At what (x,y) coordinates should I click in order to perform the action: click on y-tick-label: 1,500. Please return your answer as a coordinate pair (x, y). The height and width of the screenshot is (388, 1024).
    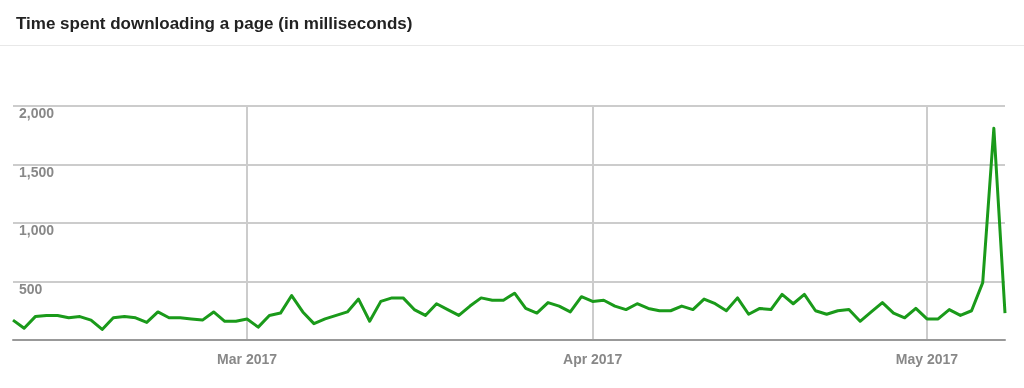
    Looking at the image, I should click on (37, 171).